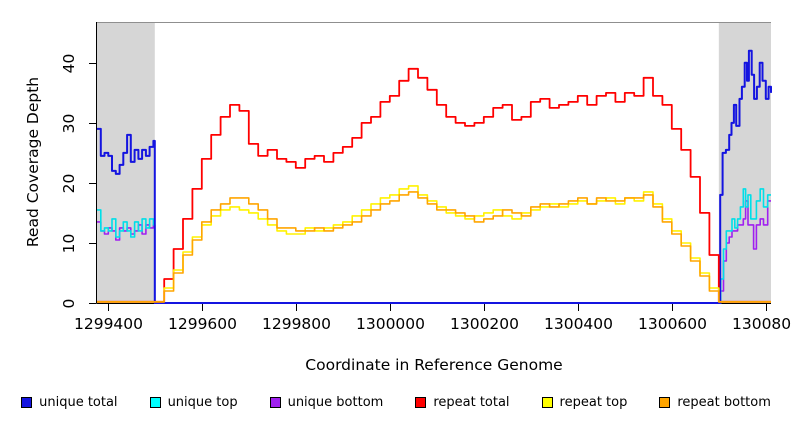 The height and width of the screenshot is (432, 792). Describe the element at coordinates (108, 324) in the screenshot. I see `x-tick-label: 1299400` at that location.